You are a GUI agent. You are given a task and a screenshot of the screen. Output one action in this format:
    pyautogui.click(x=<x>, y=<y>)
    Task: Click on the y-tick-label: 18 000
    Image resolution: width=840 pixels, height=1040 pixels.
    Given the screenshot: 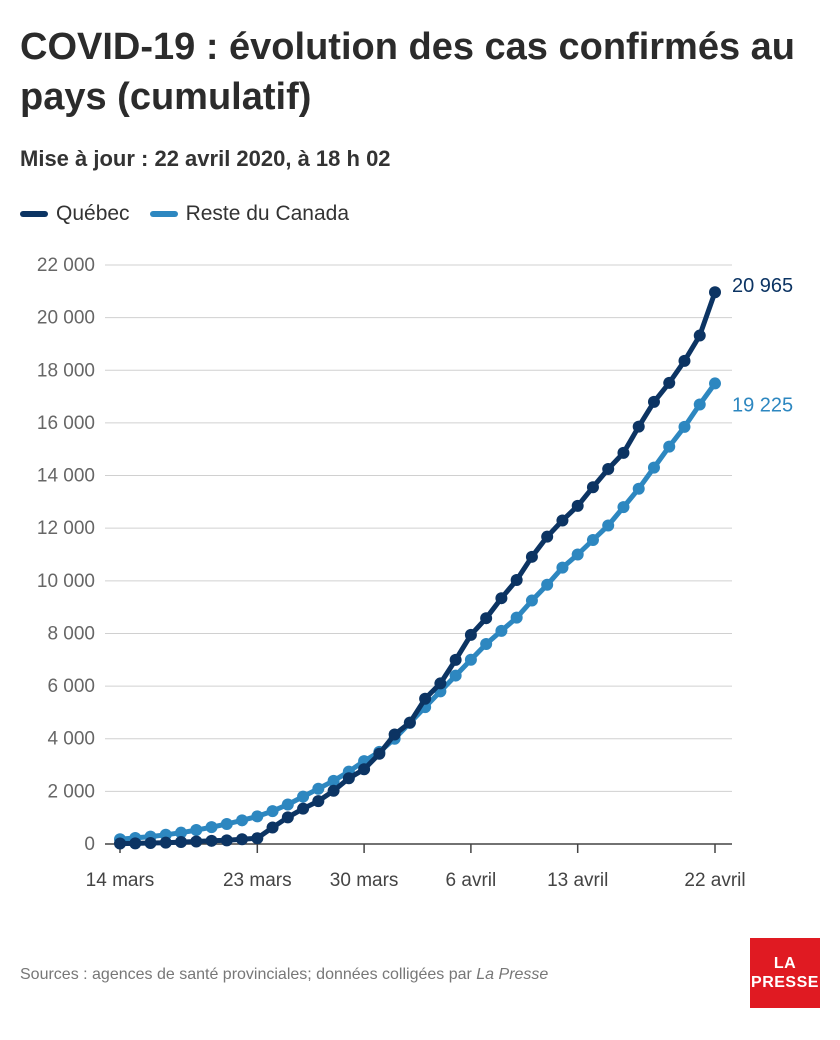 What is the action you would take?
    pyautogui.click(x=66, y=370)
    